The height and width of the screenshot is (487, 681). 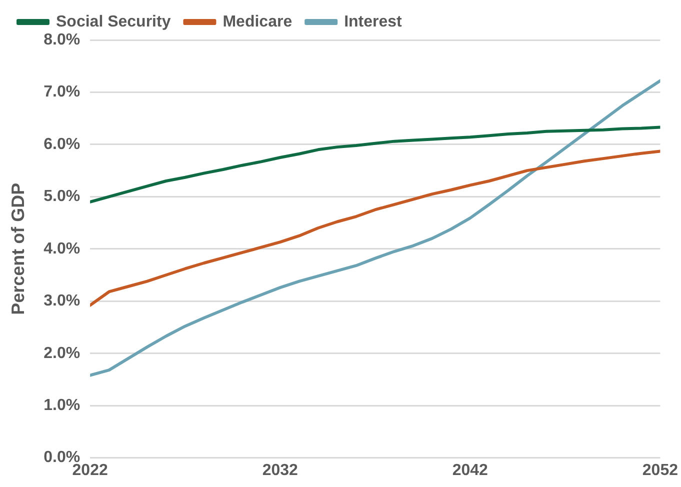 What do you see at coordinates (62, 197) in the screenshot?
I see `y-tick-label: 5.0%` at bounding box center [62, 197].